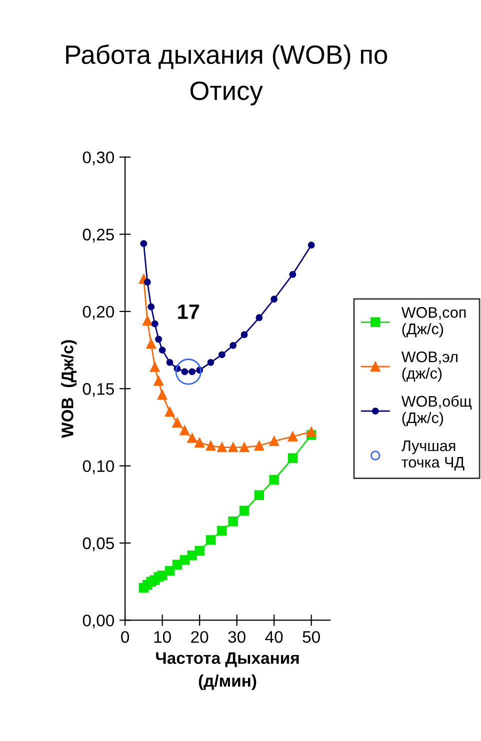  I want to click on x-tick-label: 40, so click(274, 637).